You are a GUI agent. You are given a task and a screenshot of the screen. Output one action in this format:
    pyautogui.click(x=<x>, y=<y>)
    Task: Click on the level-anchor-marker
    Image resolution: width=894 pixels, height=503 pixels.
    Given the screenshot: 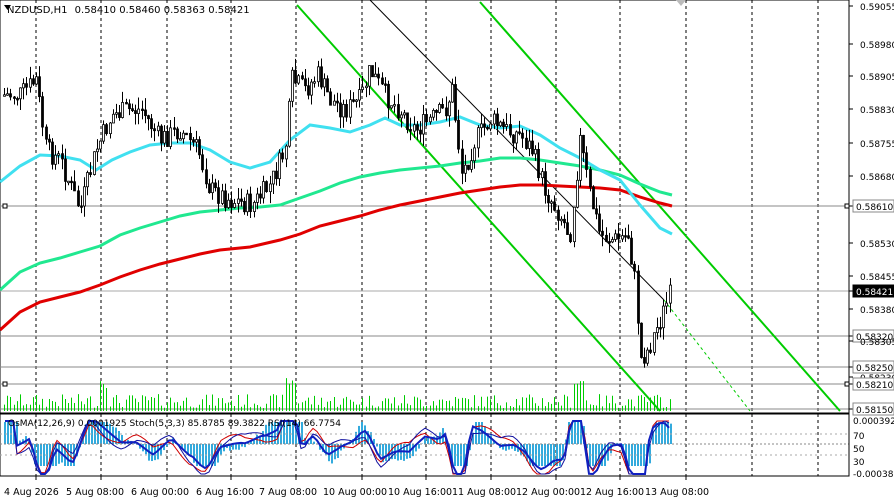 What is the action you would take?
    pyautogui.click(x=5, y=384)
    